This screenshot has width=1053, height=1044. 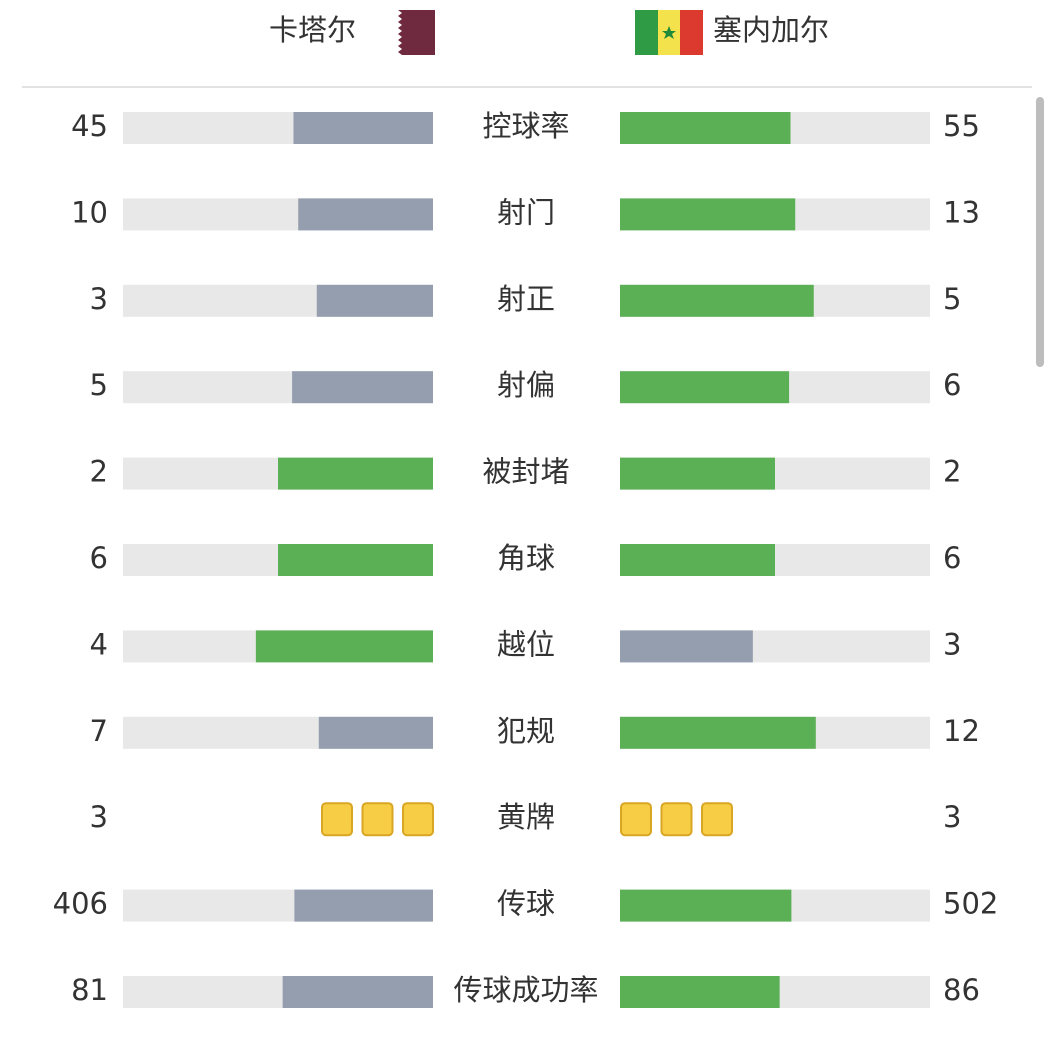 I want to click on away-flag, so click(x=669, y=32).